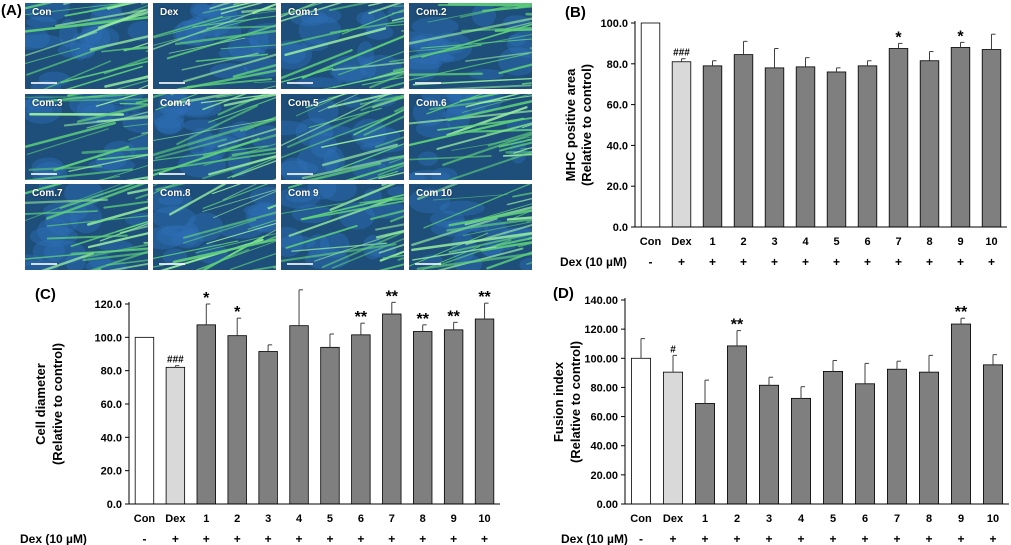 The width and height of the screenshot is (1011, 545). Describe the element at coordinates (57, 404) in the screenshot. I see `y-axis-subtitle: (Relative to control)` at that location.